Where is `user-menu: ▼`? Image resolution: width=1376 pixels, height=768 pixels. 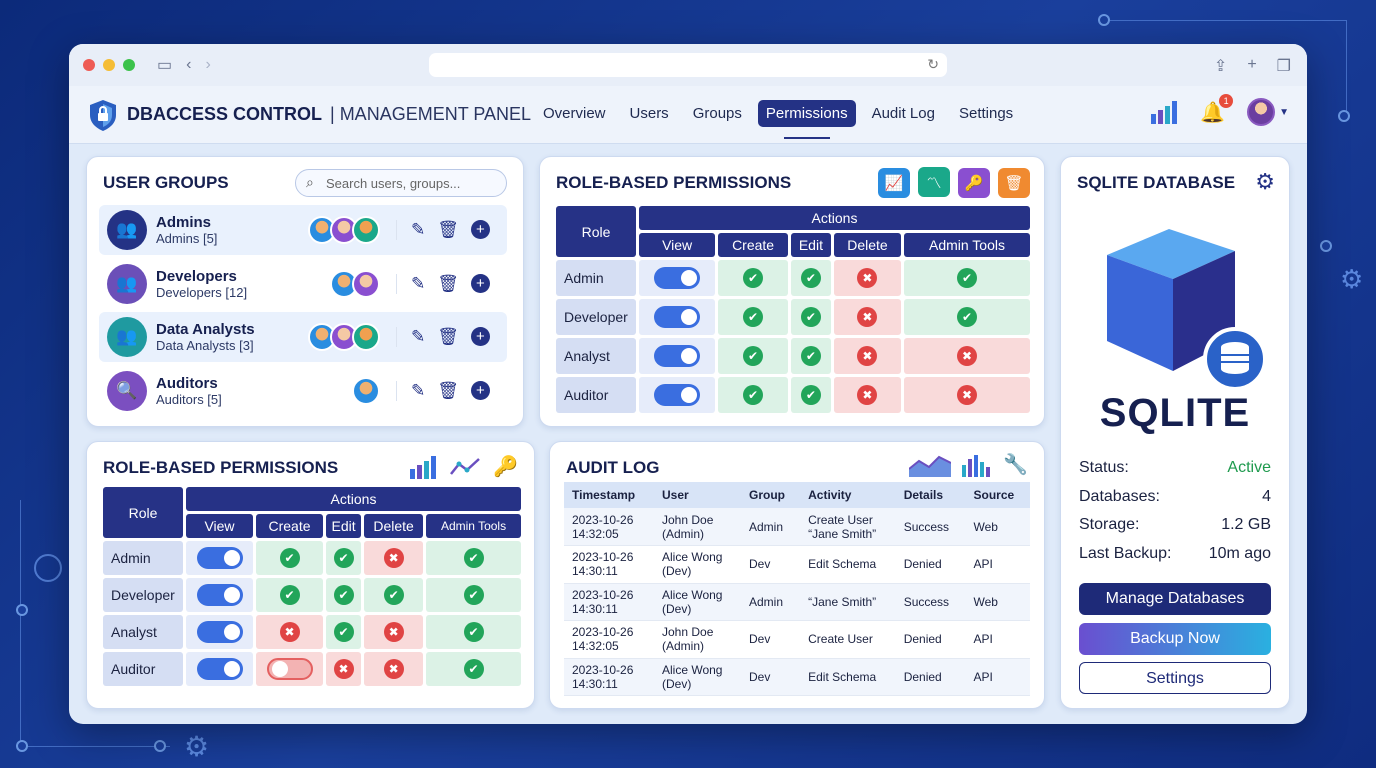
user-menu: ▼ is located at coordinates (1268, 112).